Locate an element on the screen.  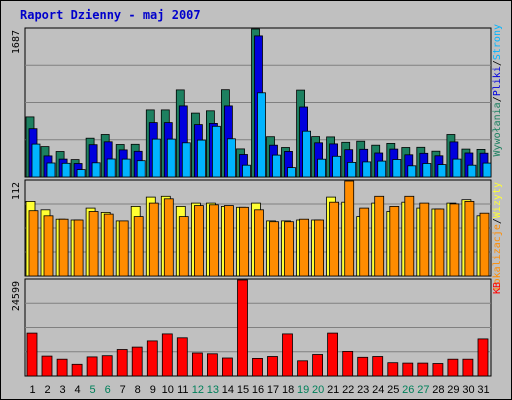
x-tick-label-day-11: 11 is located at coordinates (182, 390).